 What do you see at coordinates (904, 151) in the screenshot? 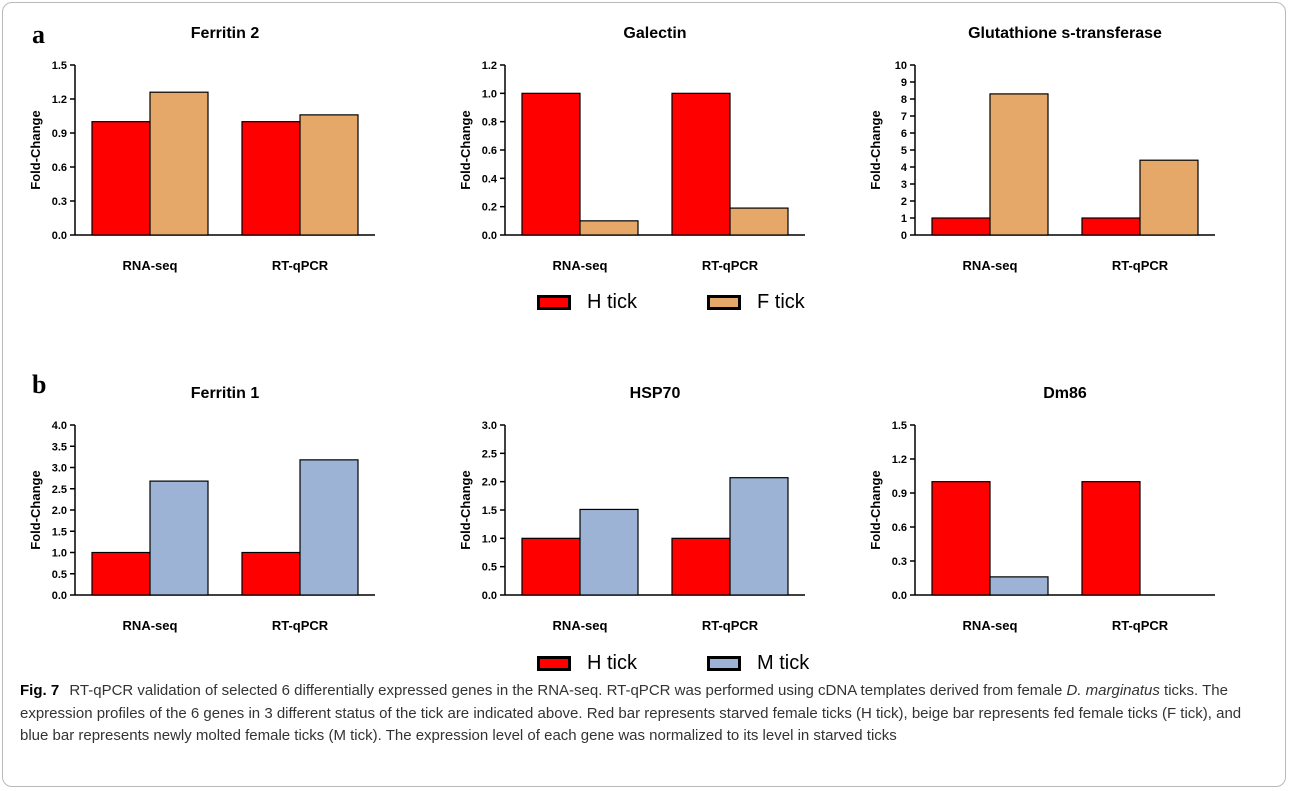
I see `y-tick-label: 5` at bounding box center [904, 151].